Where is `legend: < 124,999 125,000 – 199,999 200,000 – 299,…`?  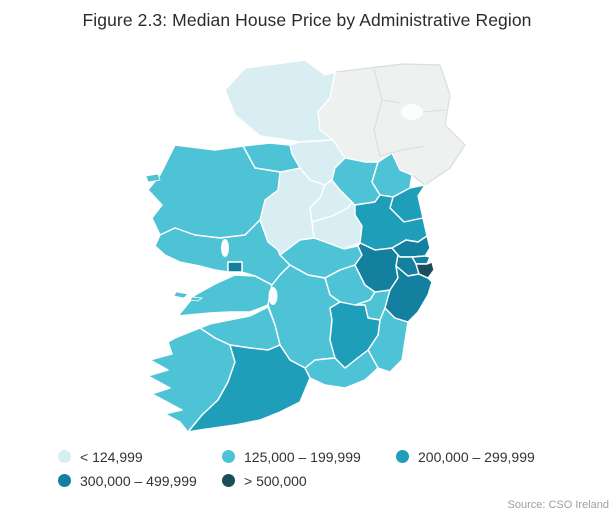 legend: < 124,999 125,000 – 199,999 200,000 – 299,… is located at coordinates (296, 468).